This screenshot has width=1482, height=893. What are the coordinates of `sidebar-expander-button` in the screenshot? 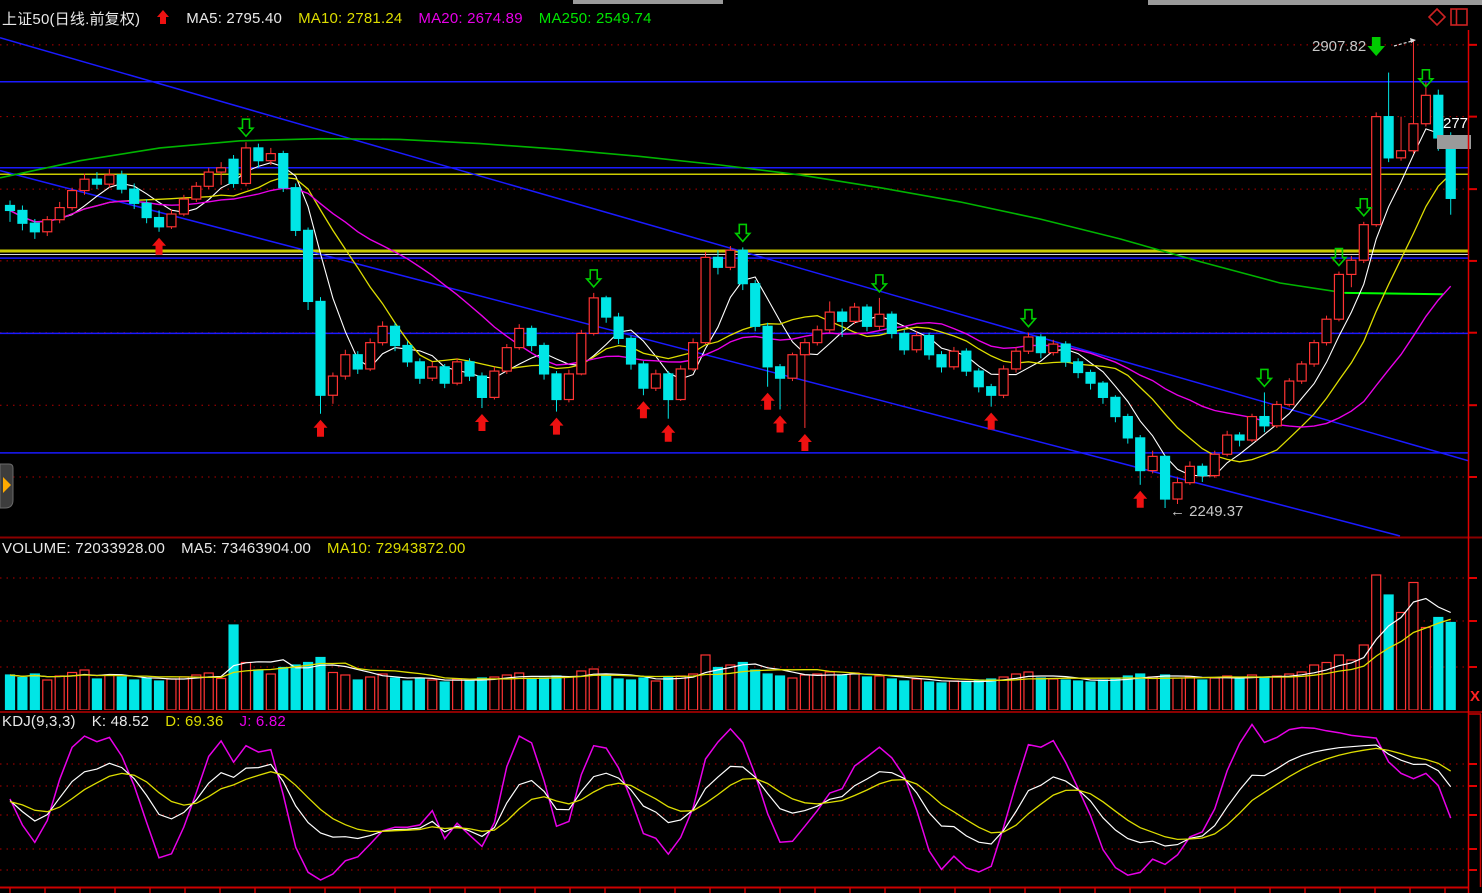 It's located at (7, 486).